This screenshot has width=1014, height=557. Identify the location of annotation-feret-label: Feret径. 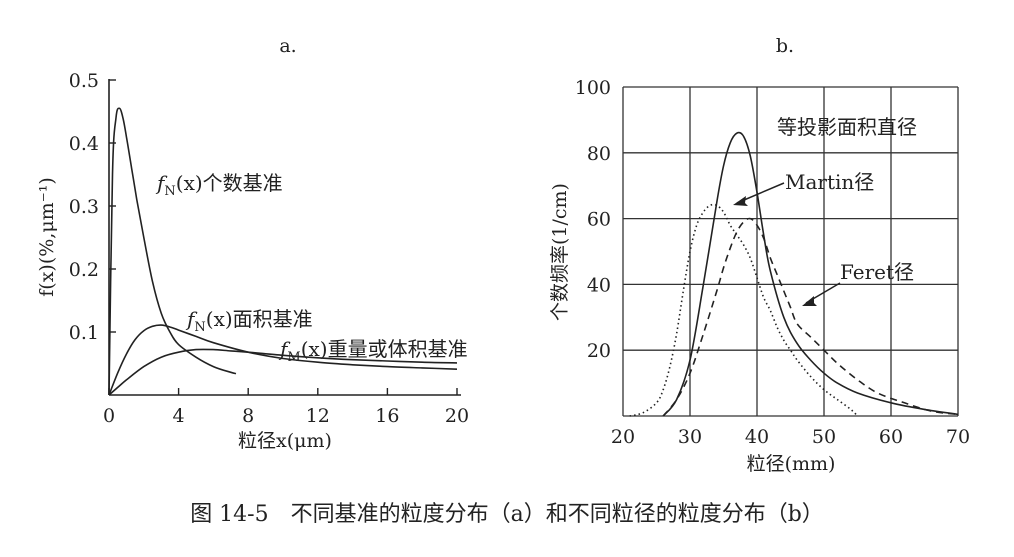
(877, 272).